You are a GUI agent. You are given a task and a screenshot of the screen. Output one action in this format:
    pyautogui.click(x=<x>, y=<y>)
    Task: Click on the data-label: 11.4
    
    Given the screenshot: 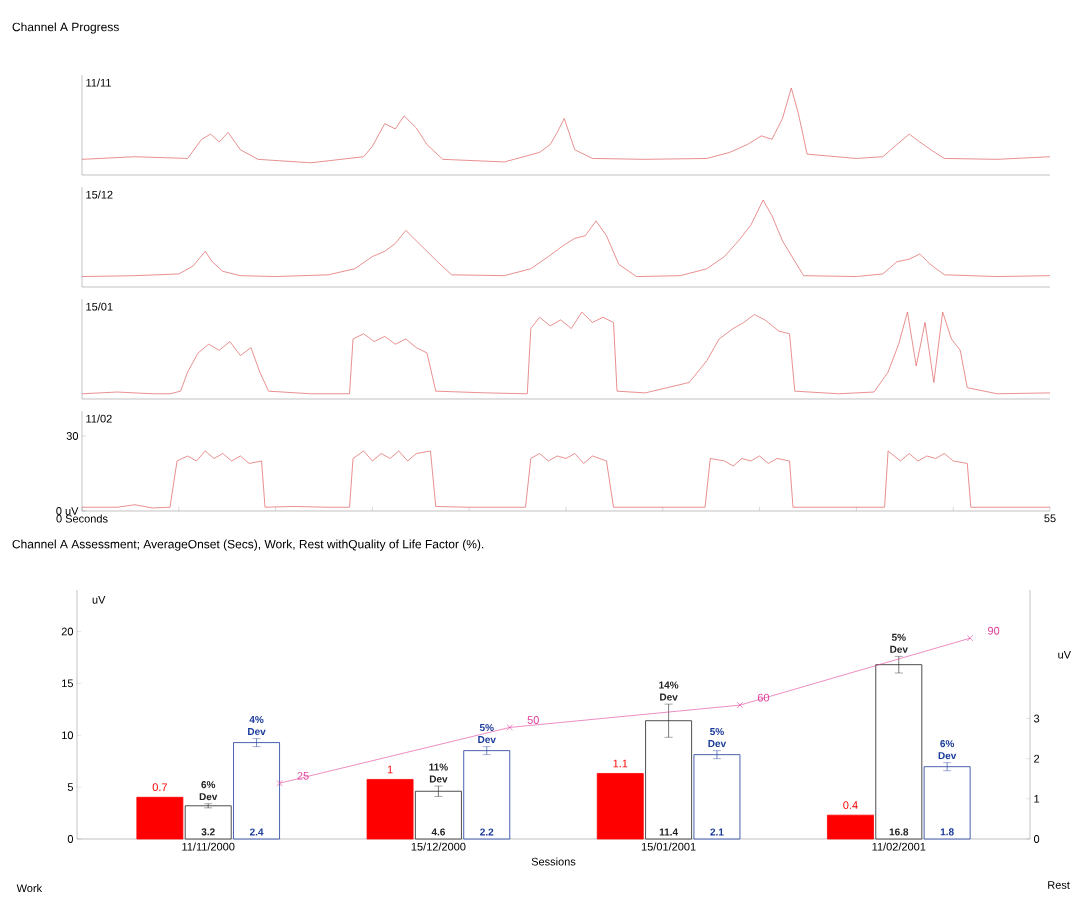 What is the action you would take?
    pyautogui.click(x=668, y=832)
    